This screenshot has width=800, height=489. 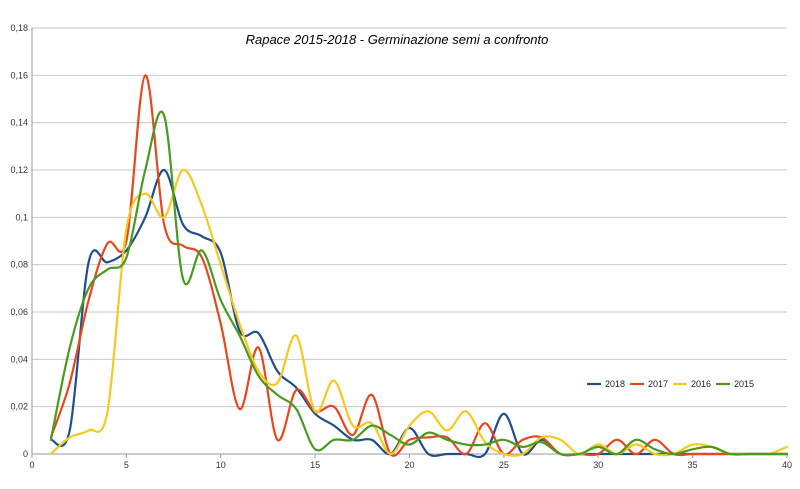 What do you see at coordinates (19, 170) in the screenshot?
I see `y-tick-label: 0,12` at bounding box center [19, 170].